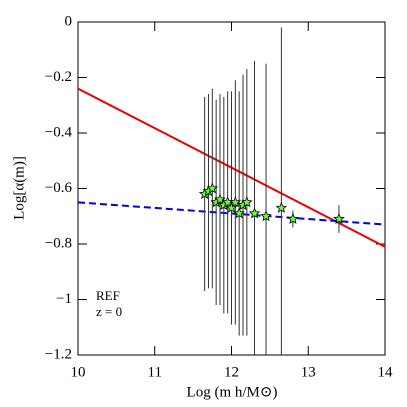 Image resolution: width=407 pixels, height=407 pixels. I want to click on y-tick-label: 0, so click(69, 21).